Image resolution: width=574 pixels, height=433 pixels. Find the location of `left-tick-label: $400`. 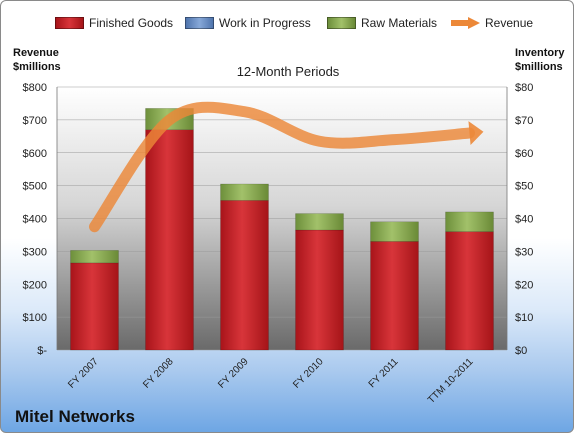

left-tick-label: $400 is located at coordinates (35, 220).